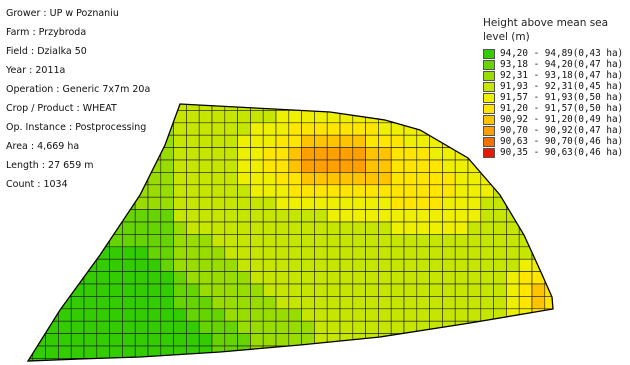 This screenshot has height=365, width=630. I want to click on info-value: 2011a, so click(50, 70).